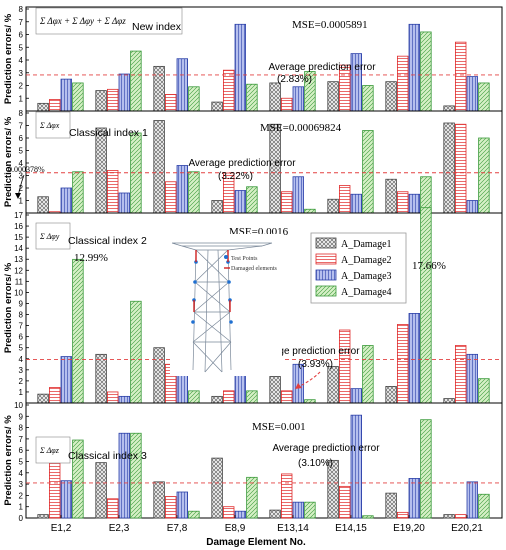 The height and width of the screenshot is (550, 506). I want to click on x-tick-label: E8,9, so click(235, 528).